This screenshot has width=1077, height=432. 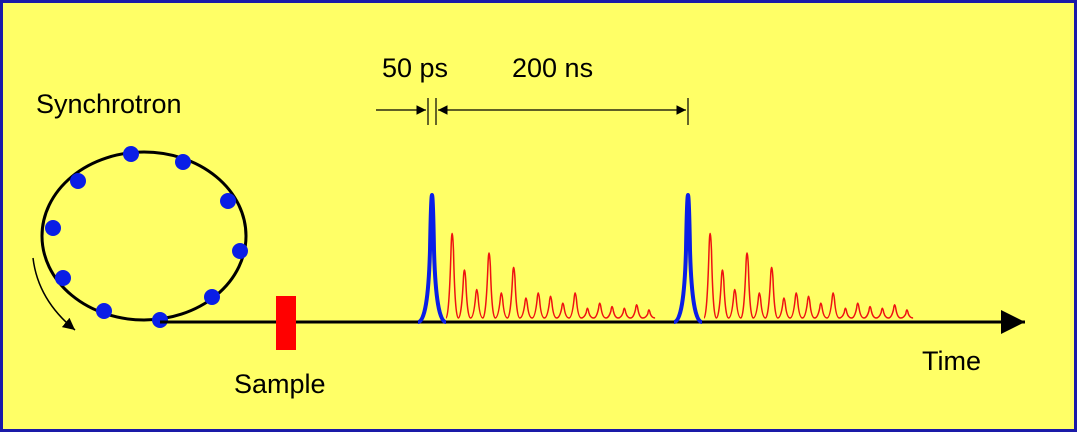 I want to click on pulse-spacing-label: 200 ns, so click(x=552, y=68).